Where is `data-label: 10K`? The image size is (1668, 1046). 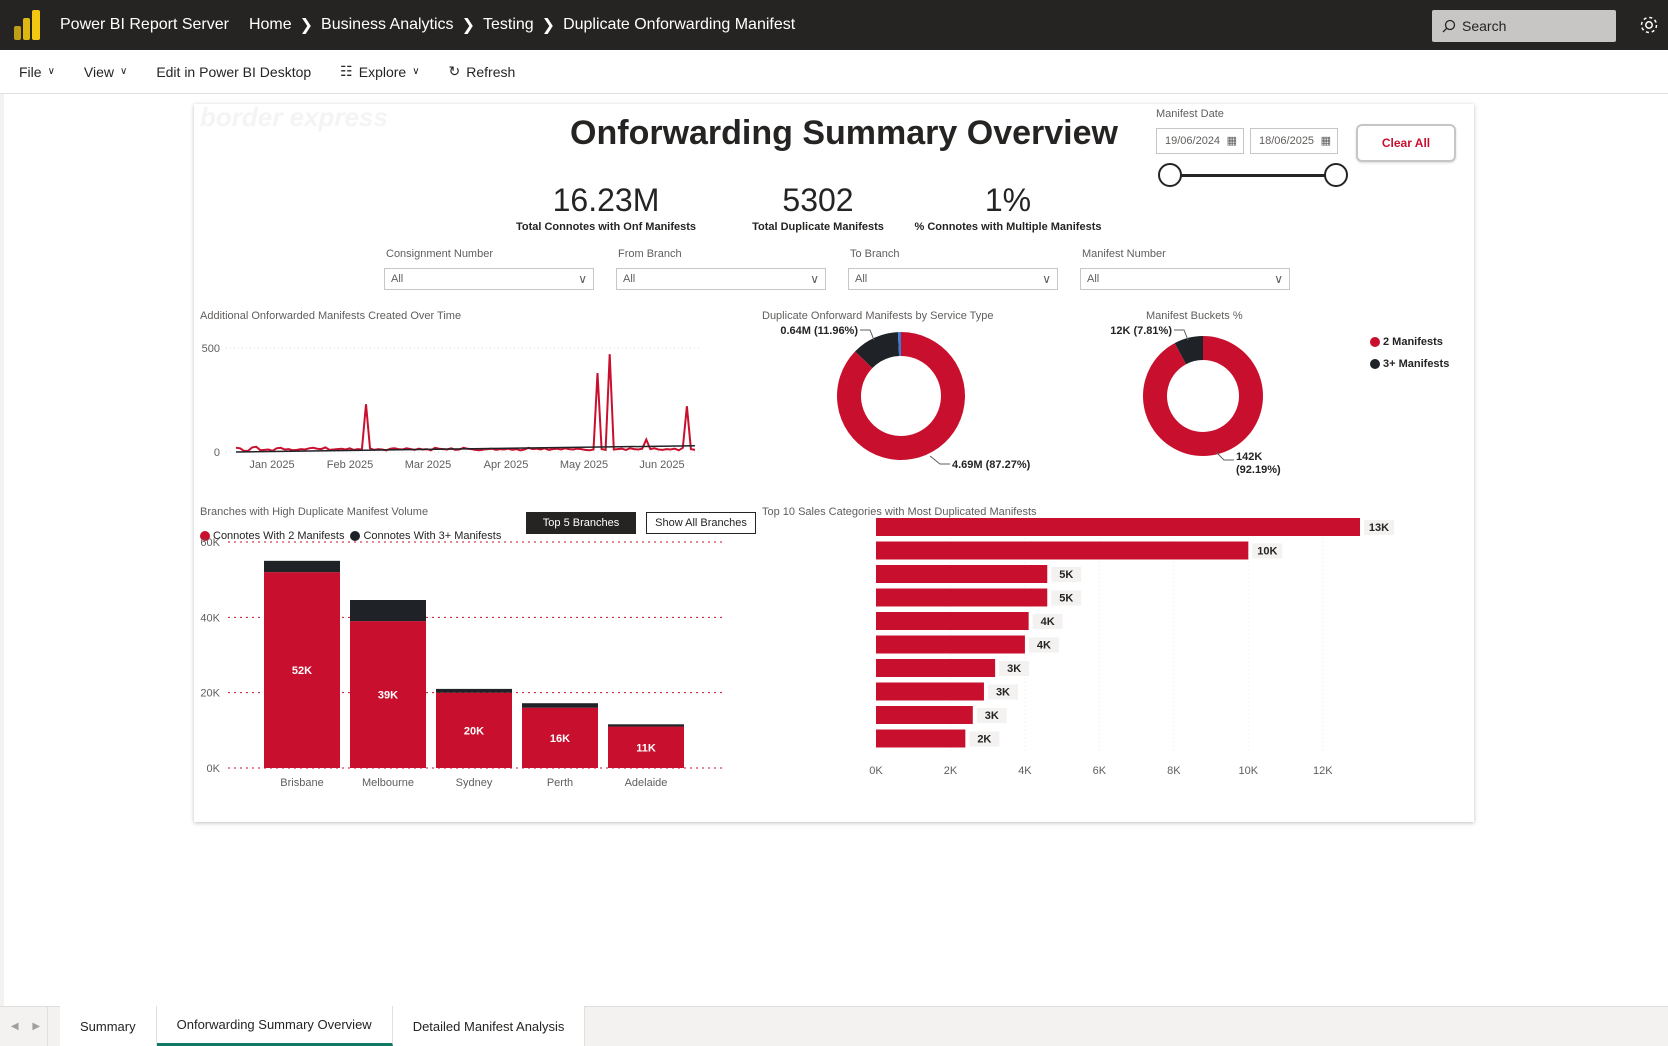 data-label: 10K is located at coordinates (1267, 552).